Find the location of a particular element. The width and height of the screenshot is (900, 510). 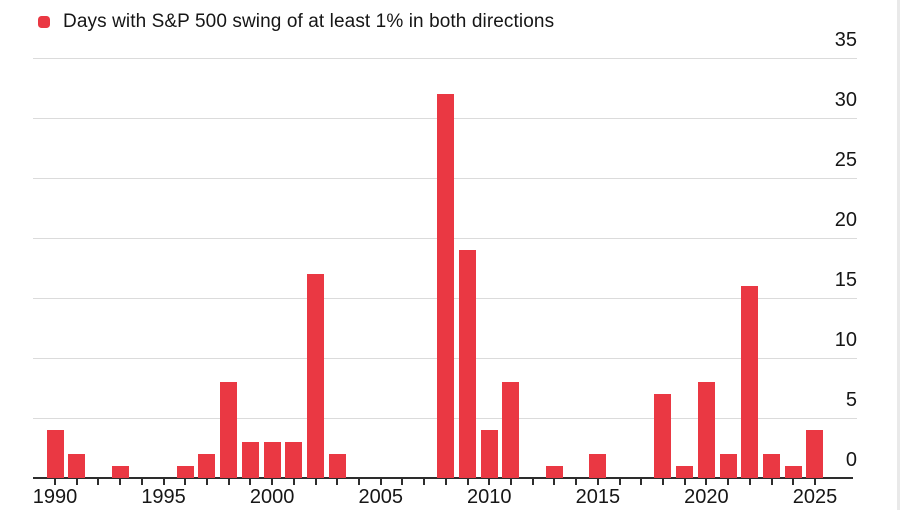

x-axis-tick-2001 is located at coordinates (293, 482).